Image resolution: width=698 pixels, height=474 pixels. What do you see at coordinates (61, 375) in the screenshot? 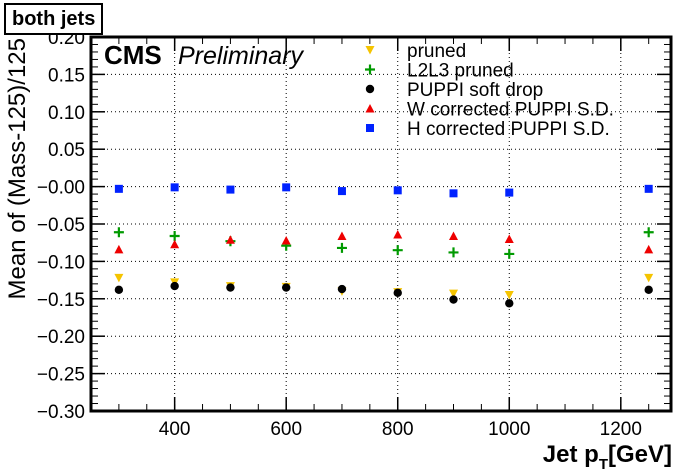
I see `y-tick-label: −0.25` at bounding box center [61, 375].